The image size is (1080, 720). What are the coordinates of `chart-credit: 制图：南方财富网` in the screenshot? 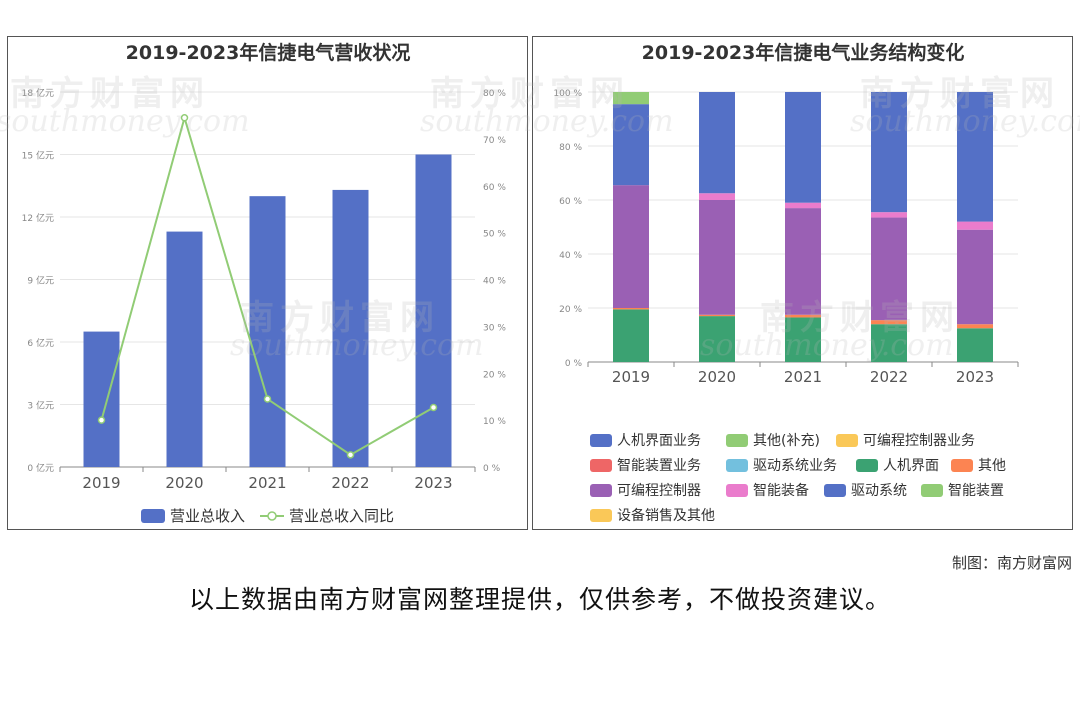 It's located at (1011, 563).